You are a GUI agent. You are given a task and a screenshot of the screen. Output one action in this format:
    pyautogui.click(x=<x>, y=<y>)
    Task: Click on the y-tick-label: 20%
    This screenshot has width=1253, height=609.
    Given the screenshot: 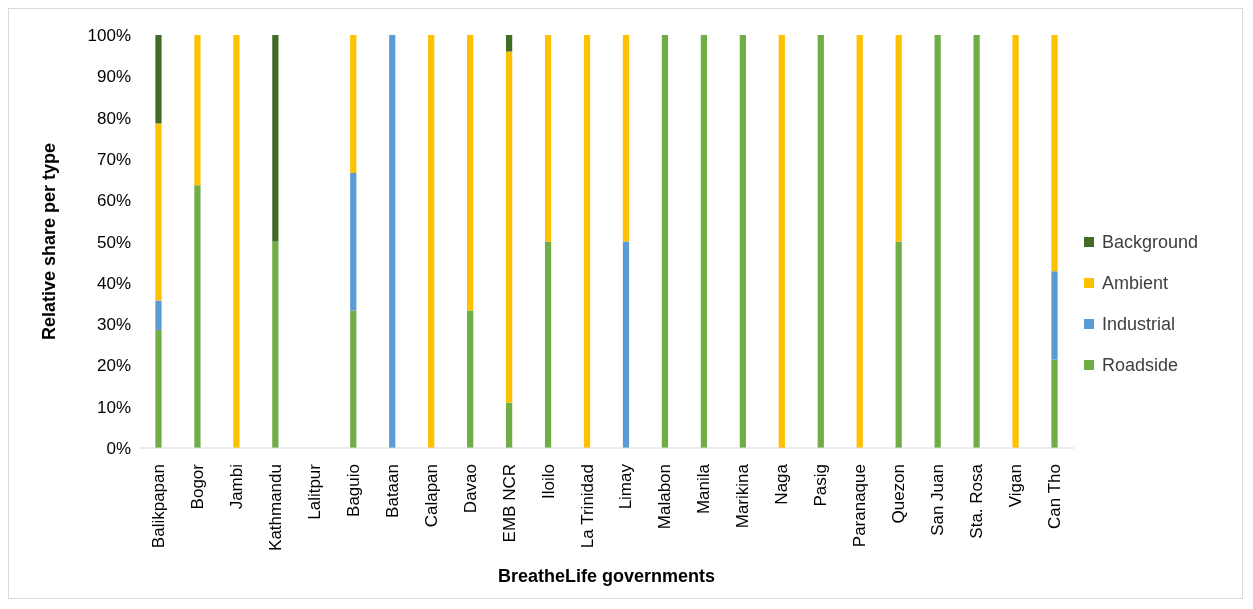 What is the action you would take?
    pyautogui.click(x=113, y=366)
    